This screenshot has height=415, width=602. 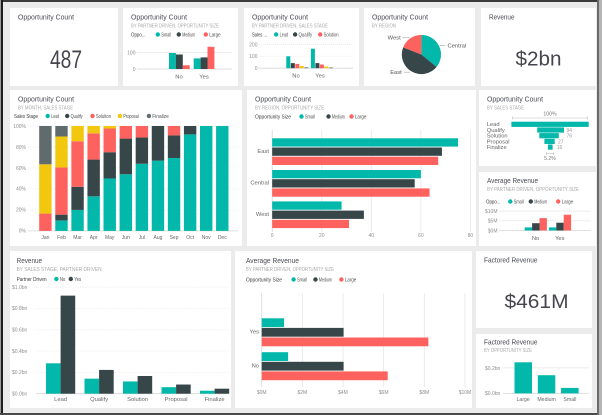 What do you see at coordinates (384, 393) in the screenshot?
I see `svg-text: $6M` at bounding box center [384, 393].